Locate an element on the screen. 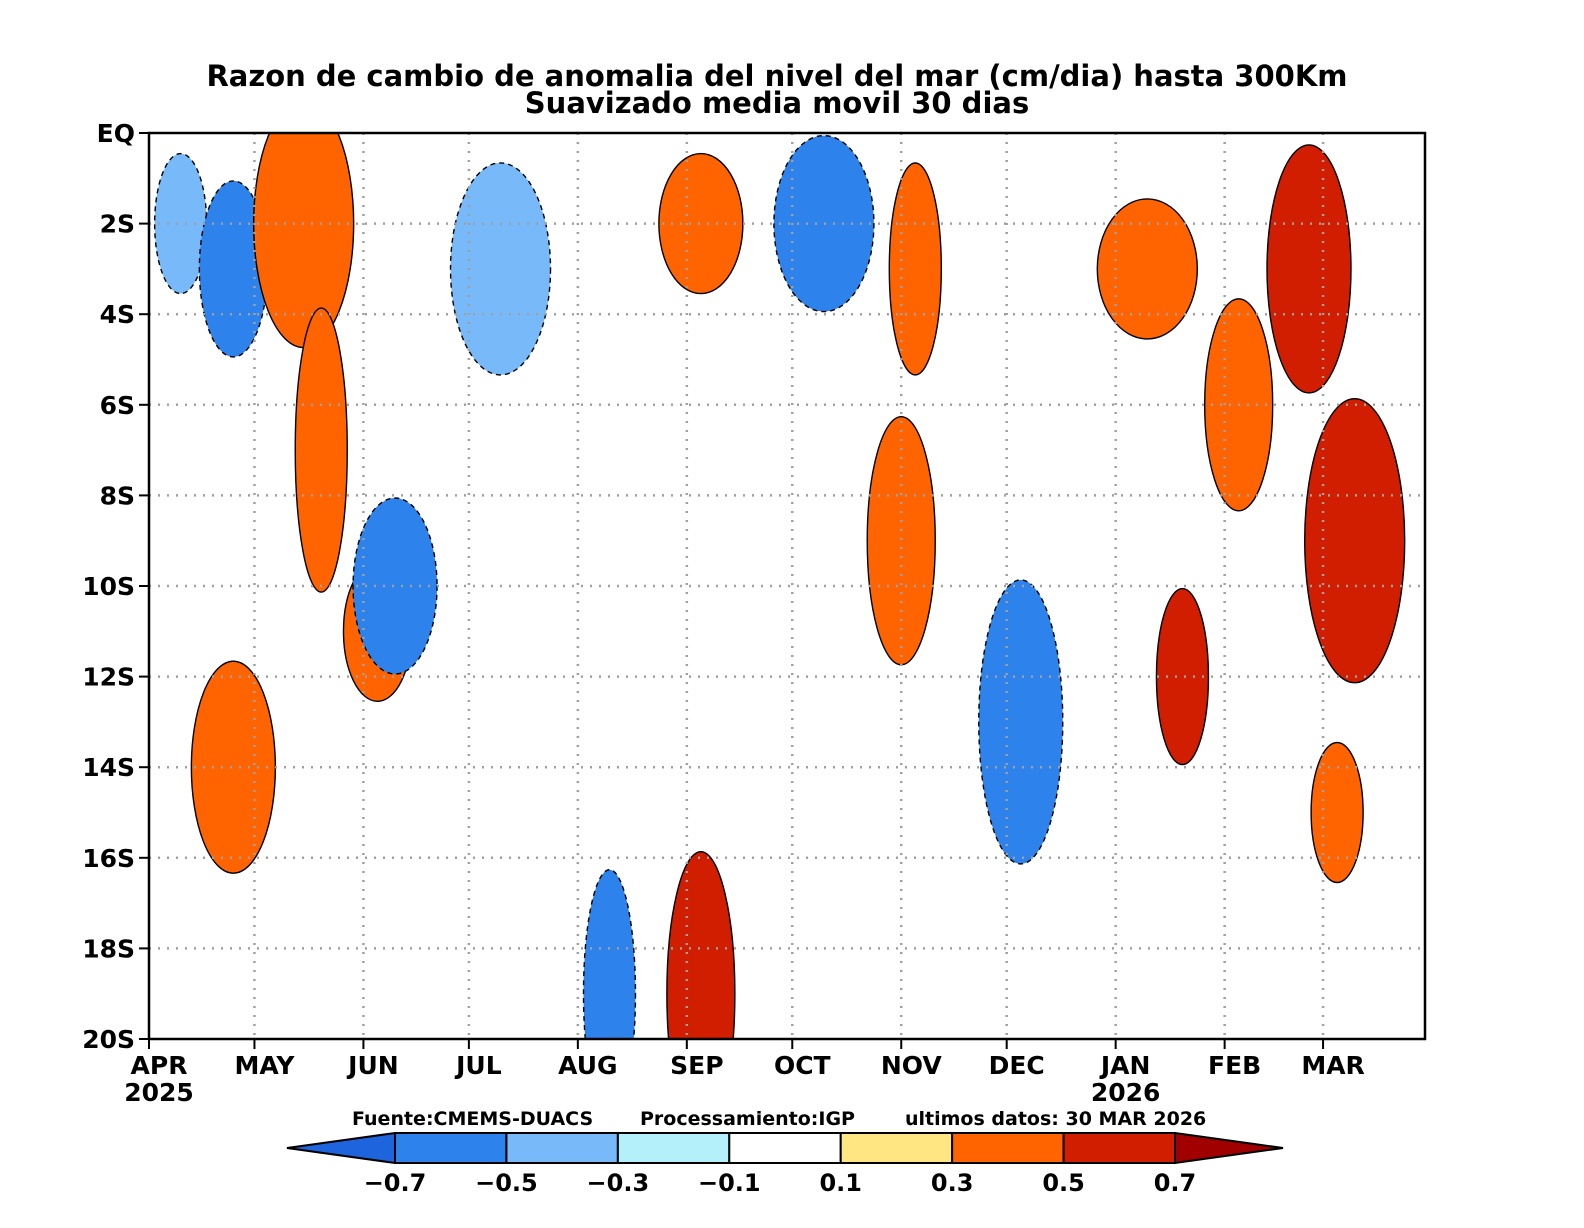 This screenshot has height=1228, width=1584. processing-note: Processamiento:IGP is located at coordinates (747, 1119).